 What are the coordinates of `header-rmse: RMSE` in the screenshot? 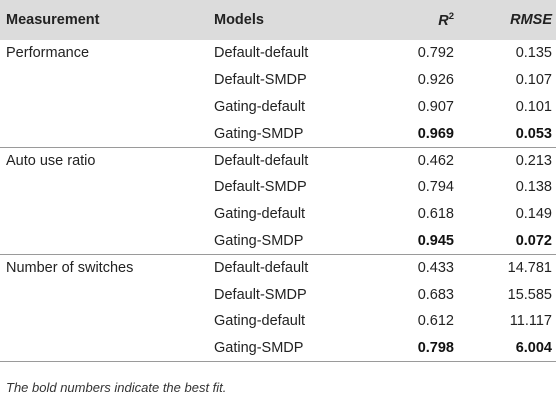 It's located at (531, 20).